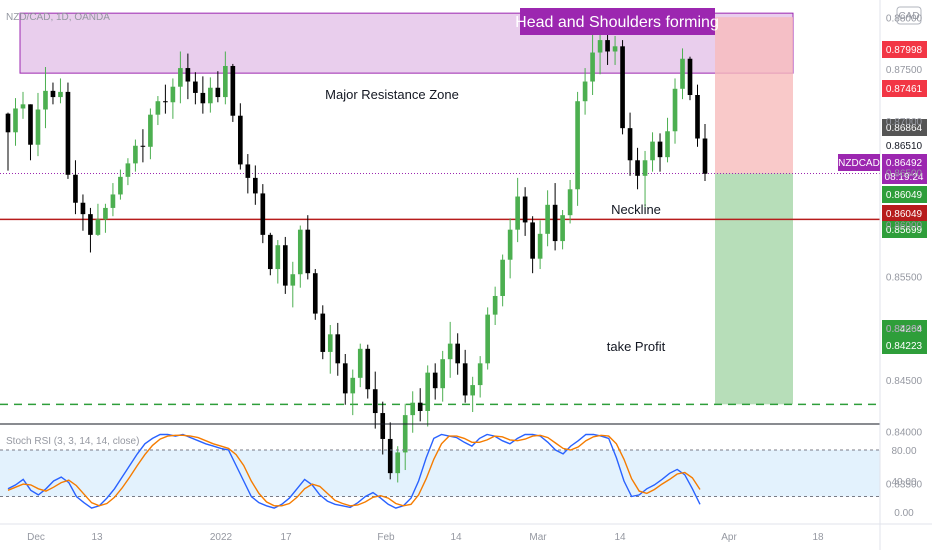 The height and width of the screenshot is (555, 932). What do you see at coordinates (425, 537) in the screenshot?
I see `time-axis: Dec 13 2022 17 Feb 14 Mar 14 Apr 18` at bounding box center [425, 537].